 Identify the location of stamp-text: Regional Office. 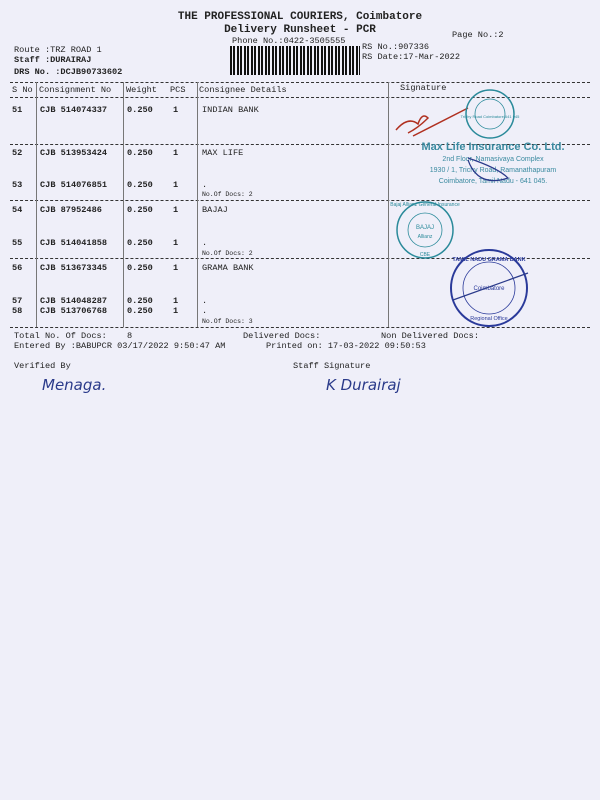
(489, 319).